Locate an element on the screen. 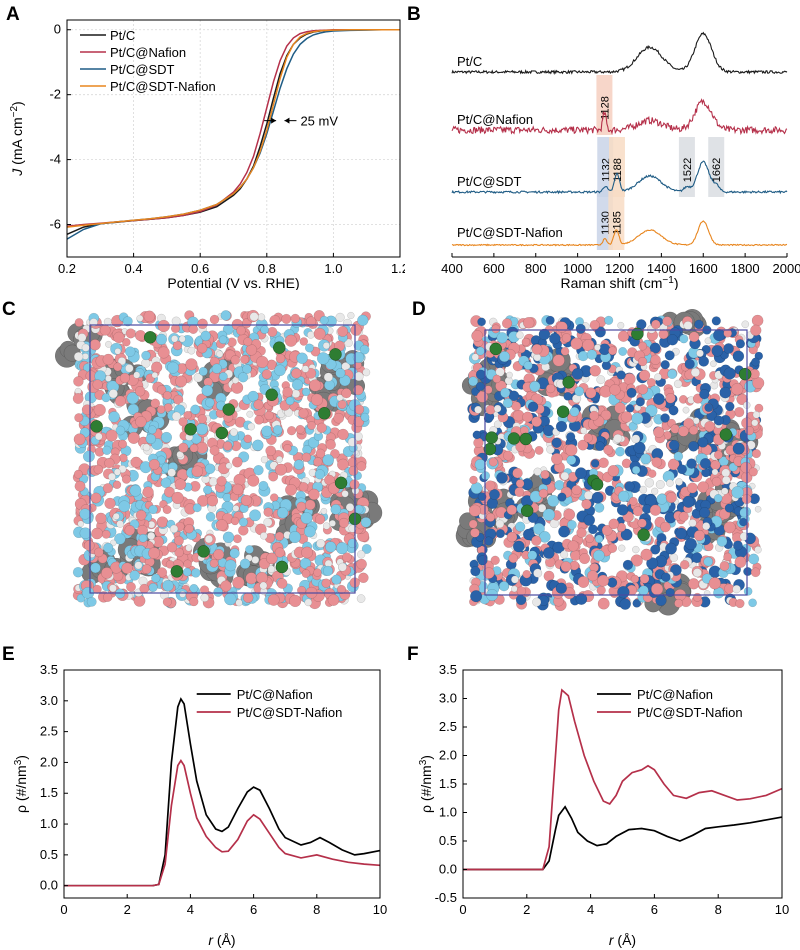 This screenshot has width=800, height=950. y-label-var: J is located at coordinates (17, 171).